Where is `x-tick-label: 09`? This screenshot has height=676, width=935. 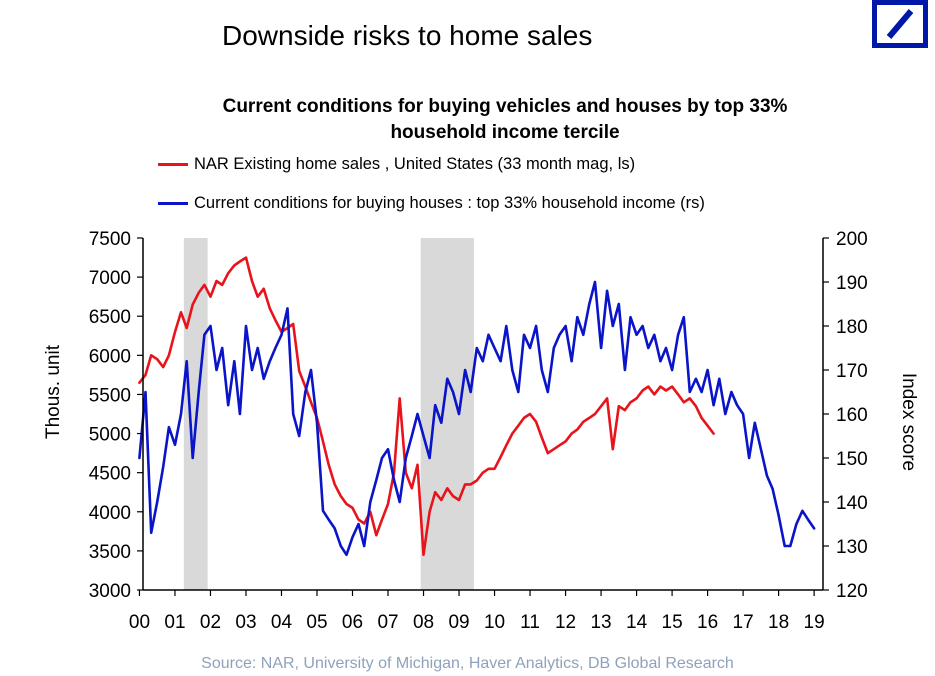
x-tick-label: 09 is located at coordinates (458, 622).